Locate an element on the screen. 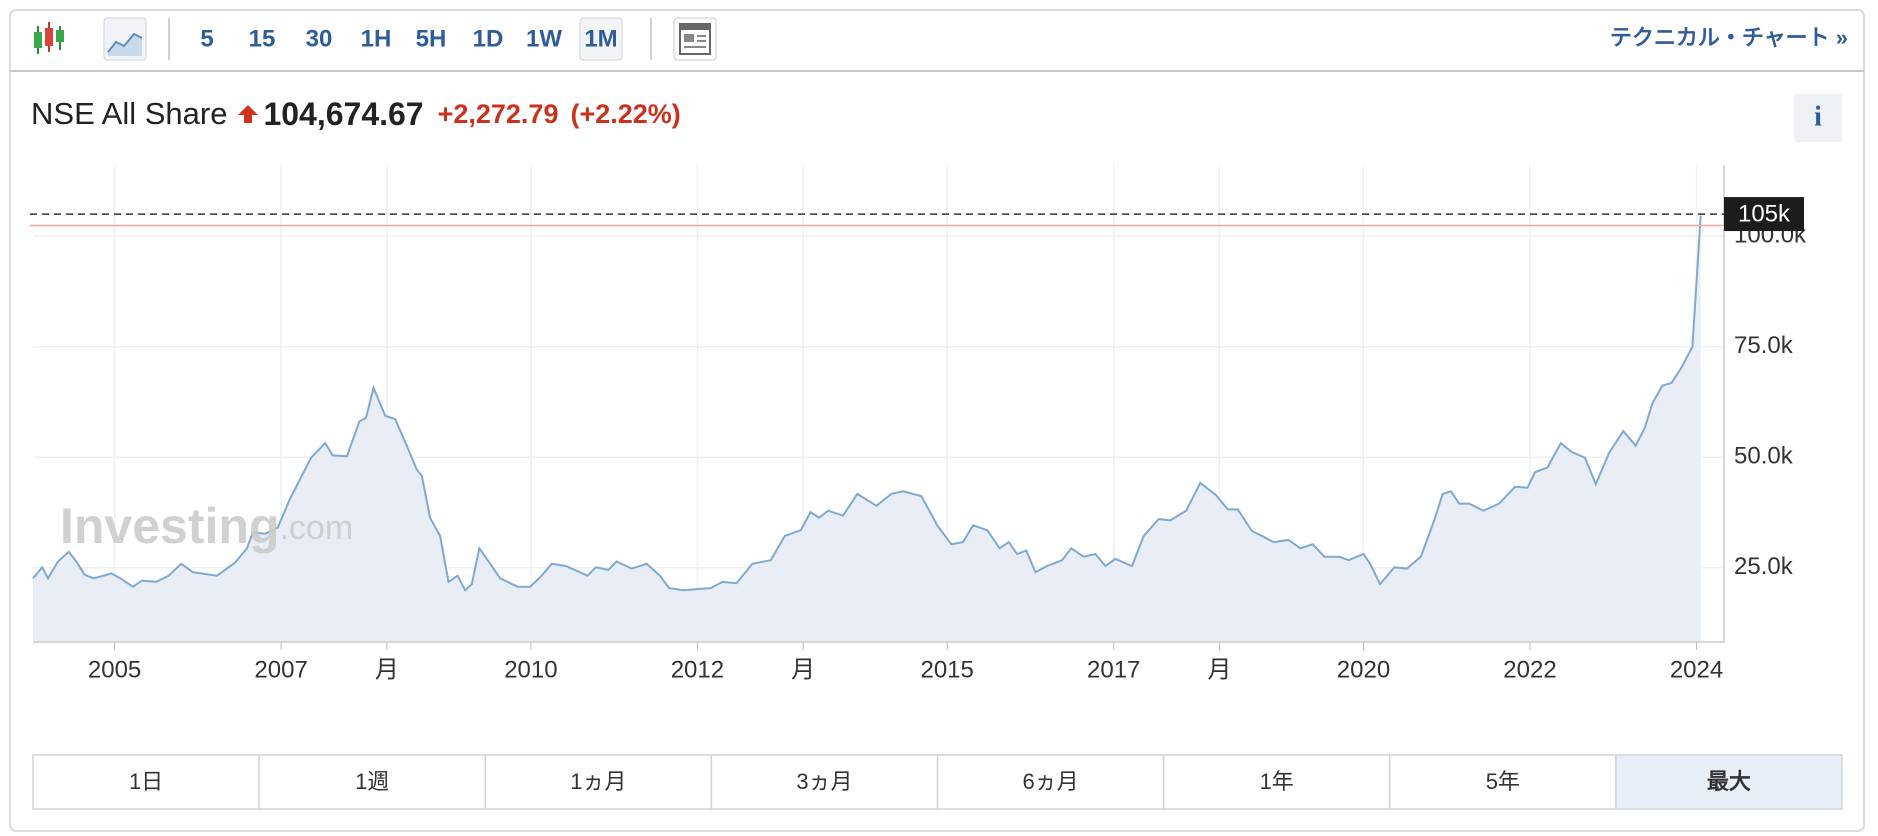 The image size is (1878, 836). range-label: 1年 is located at coordinates (1277, 781).